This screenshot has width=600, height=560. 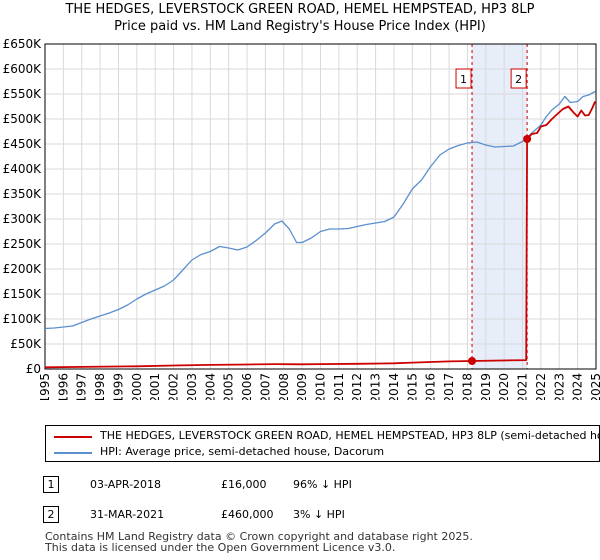 I want to click on x-tick-label: 2023, so click(x=559, y=386).